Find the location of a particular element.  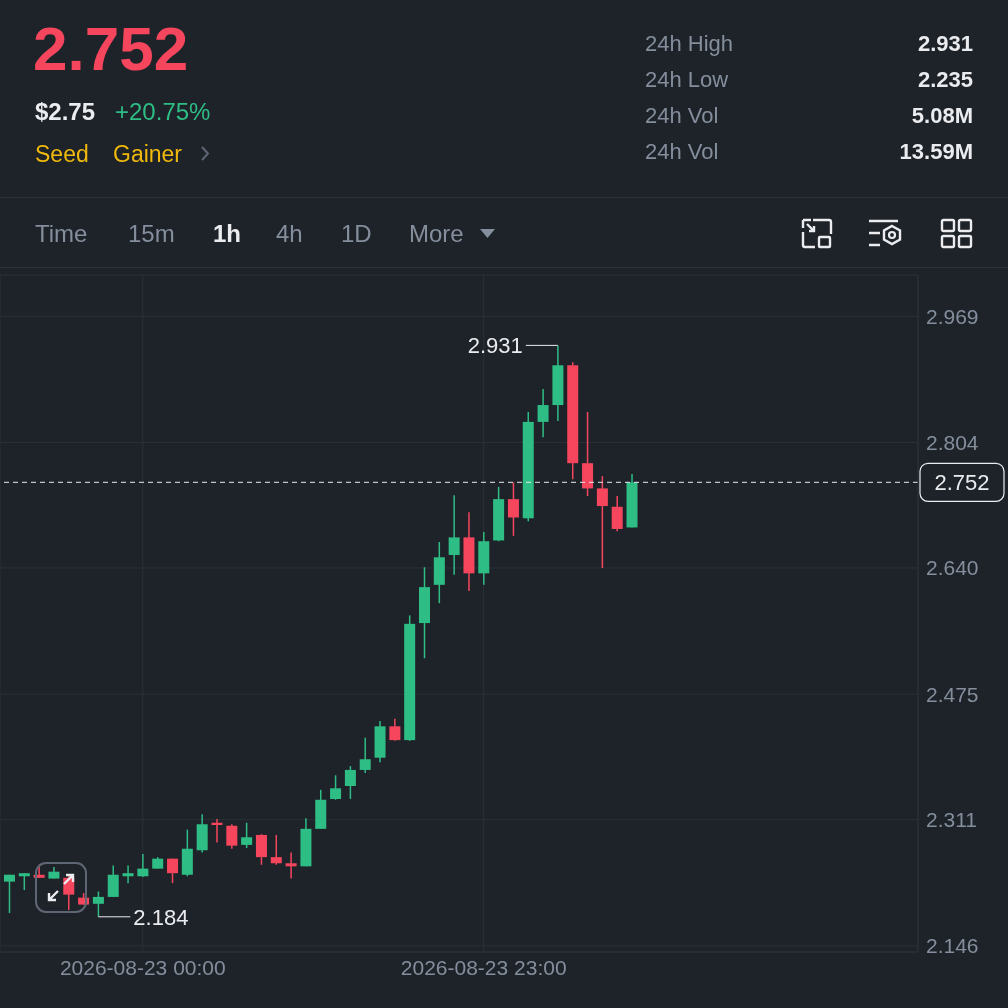

y-tick-label: 2.475 is located at coordinates (952, 694).